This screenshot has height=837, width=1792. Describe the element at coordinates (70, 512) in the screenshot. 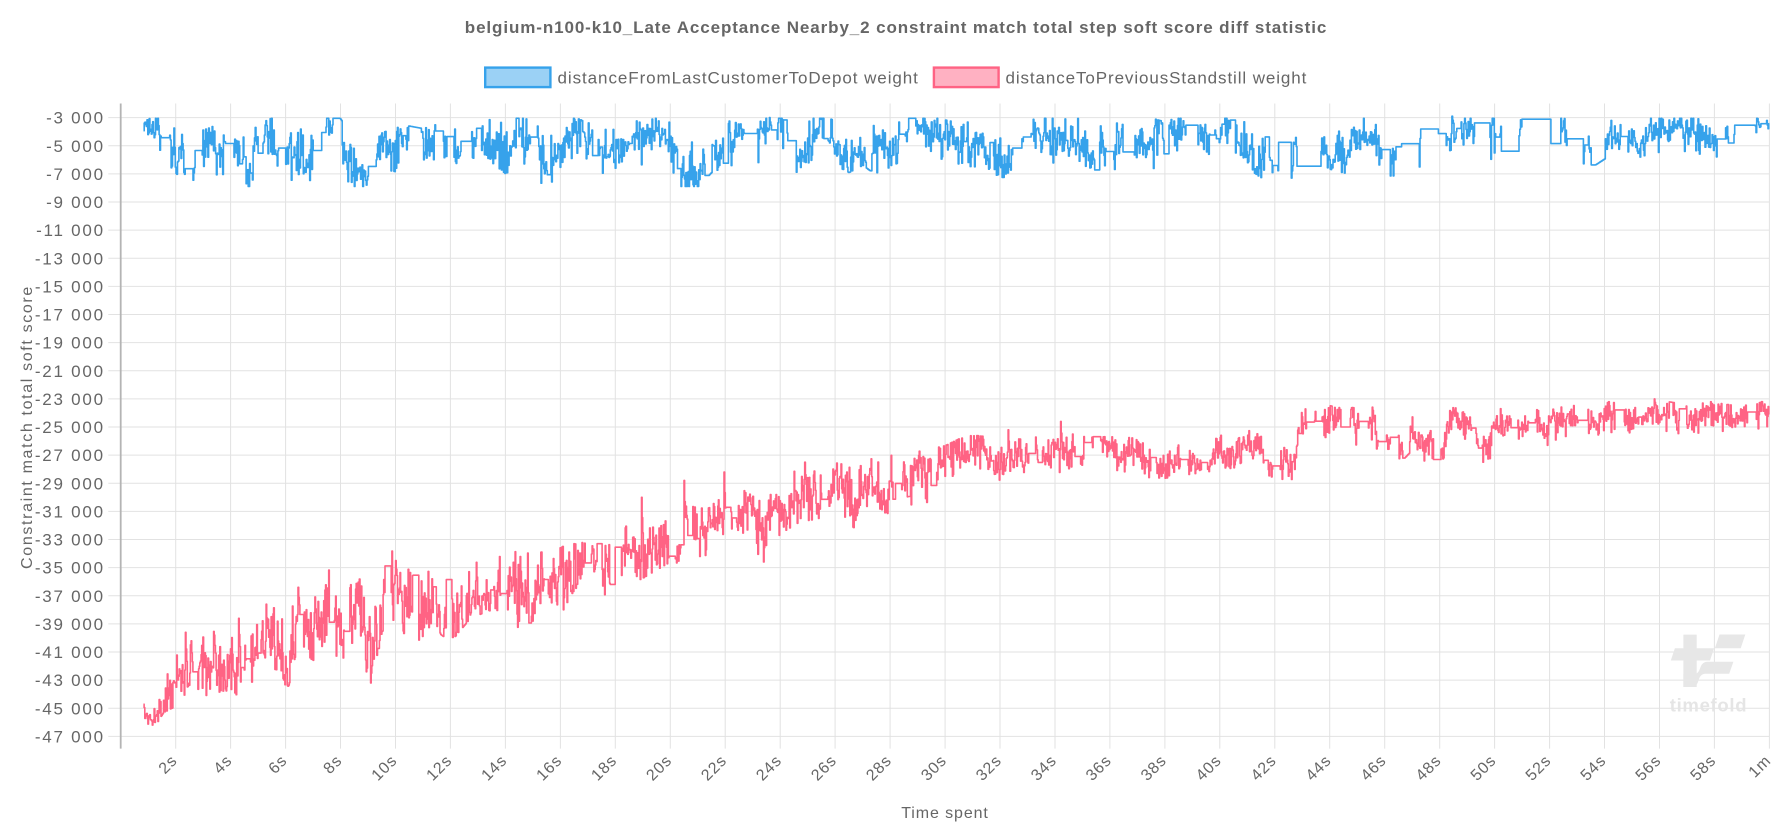

I see `svg-text: -31 000` at that location.